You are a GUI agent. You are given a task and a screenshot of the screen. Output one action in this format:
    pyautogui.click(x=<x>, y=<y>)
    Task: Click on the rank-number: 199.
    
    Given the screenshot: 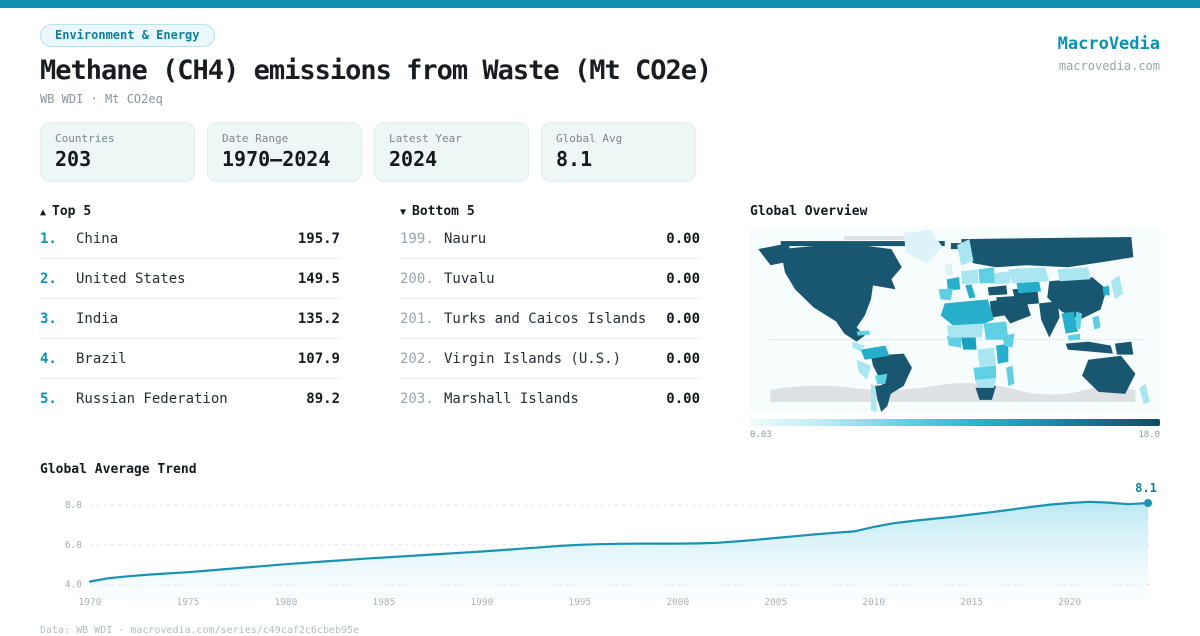 What is the action you would take?
    pyautogui.click(x=417, y=238)
    